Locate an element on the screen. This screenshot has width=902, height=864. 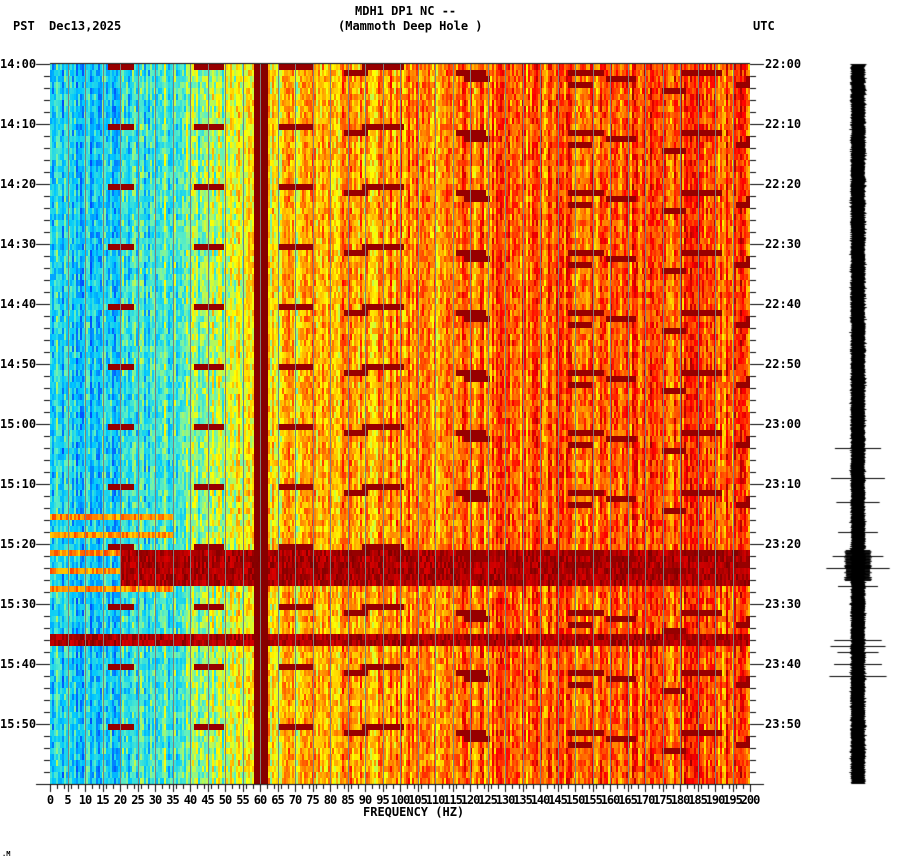
x-tick: 85 is located at coordinates (347, 800).